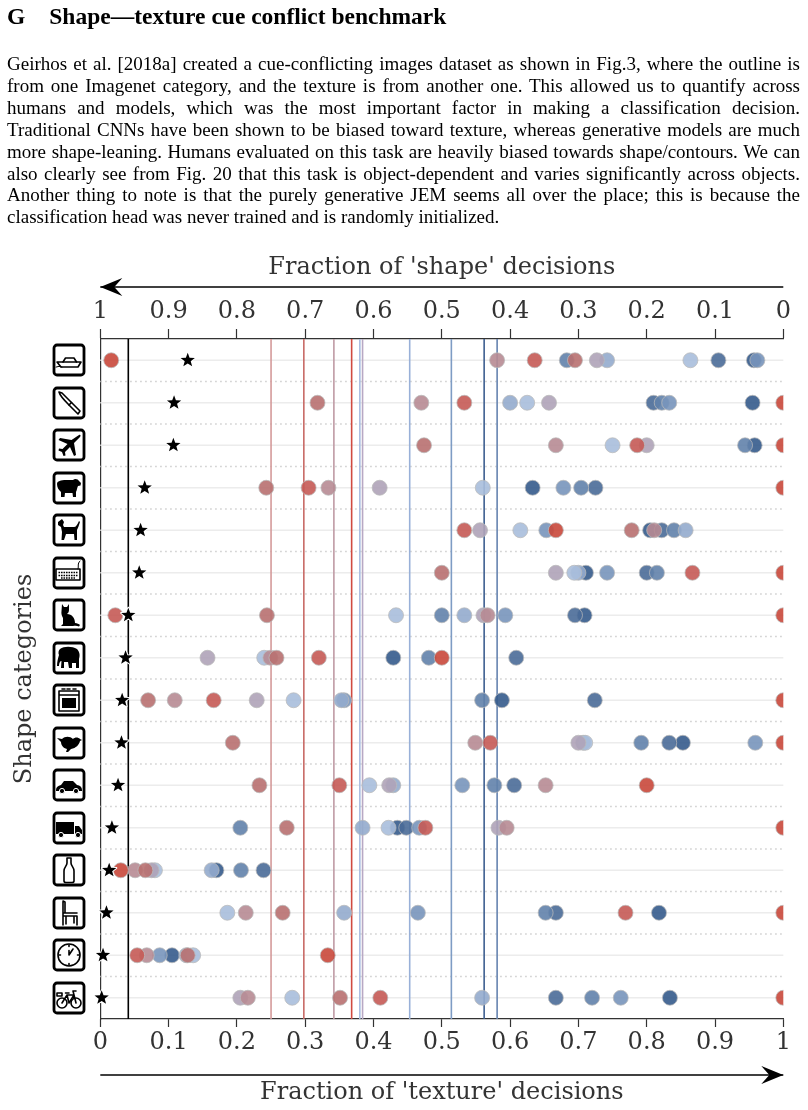 The width and height of the screenshot is (808, 1110). What do you see at coordinates (578, 1040) in the screenshot?
I see `x-tick-label: 0.7` at bounding box center [578, 1040].